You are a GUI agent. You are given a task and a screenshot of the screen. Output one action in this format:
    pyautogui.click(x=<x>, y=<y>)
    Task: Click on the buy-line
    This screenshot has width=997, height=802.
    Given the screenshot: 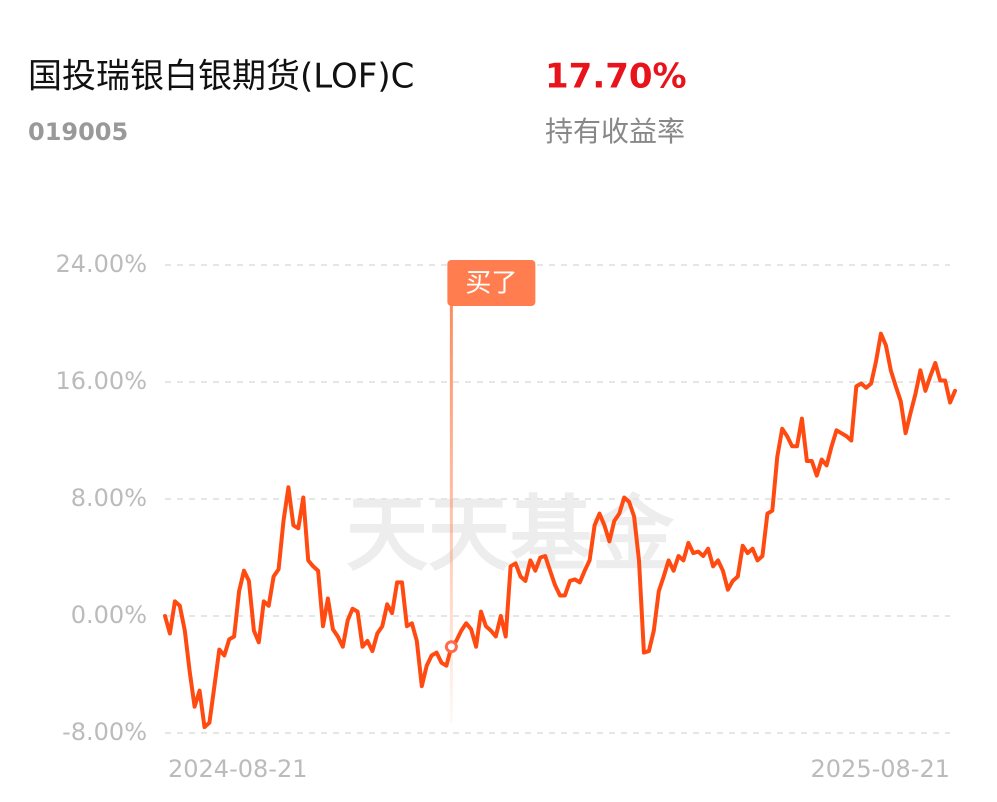 What is the action you would take?
    pyautogui.click(x=451, y=511)
    